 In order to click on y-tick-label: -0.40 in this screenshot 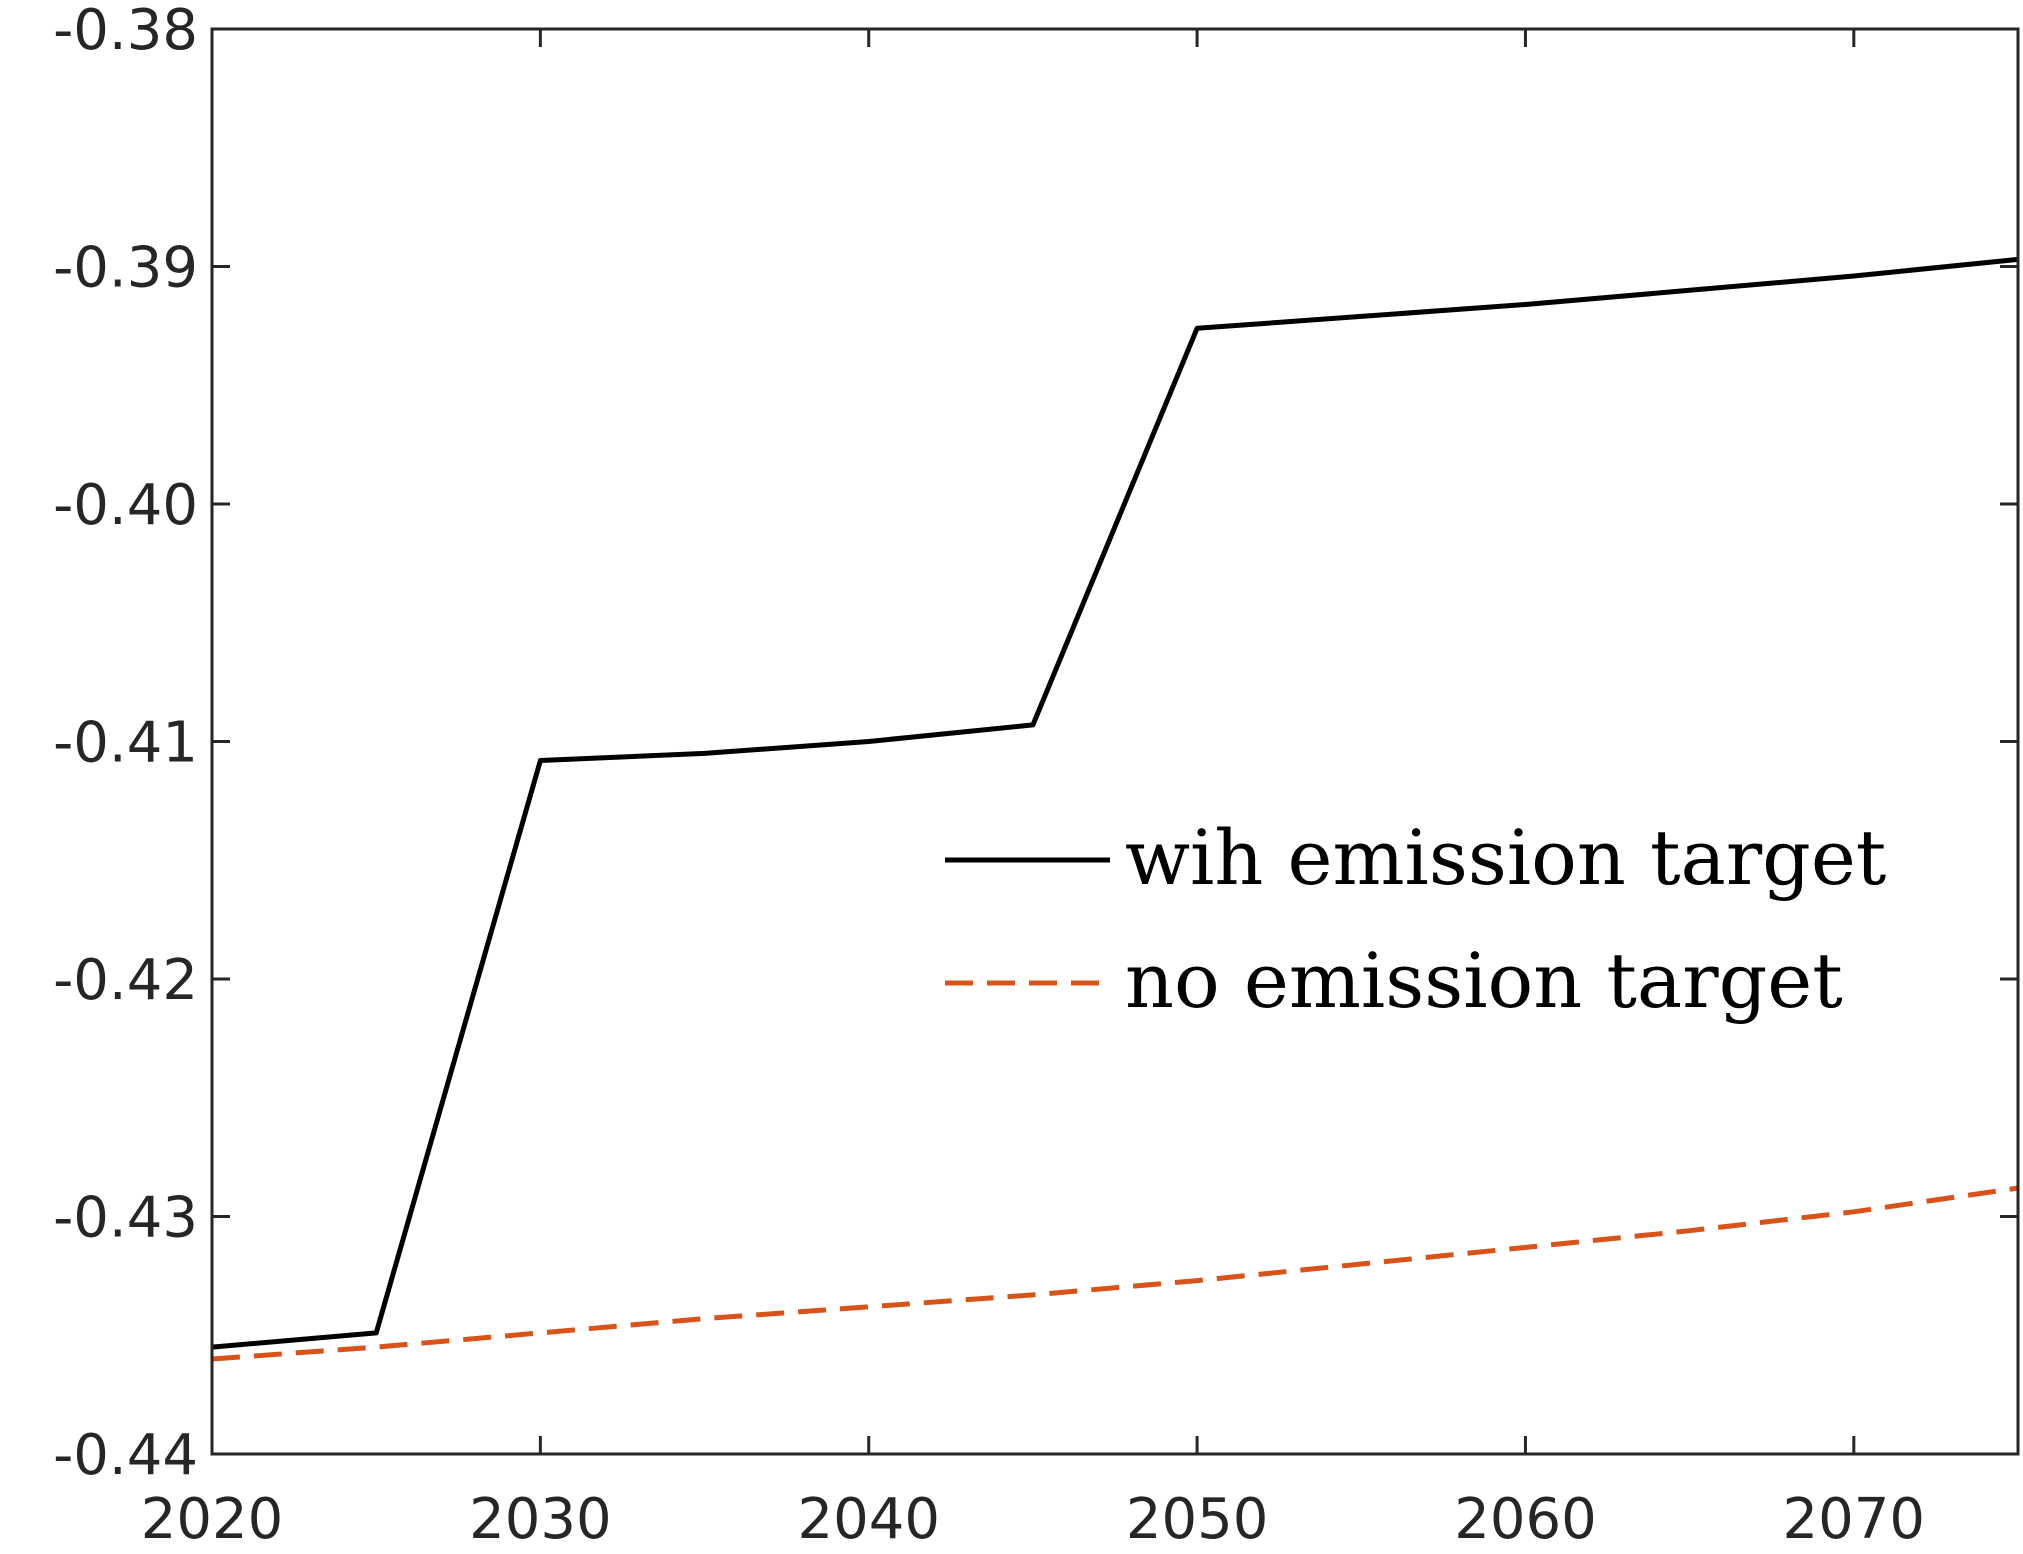, I will do `click(125, 505)`.